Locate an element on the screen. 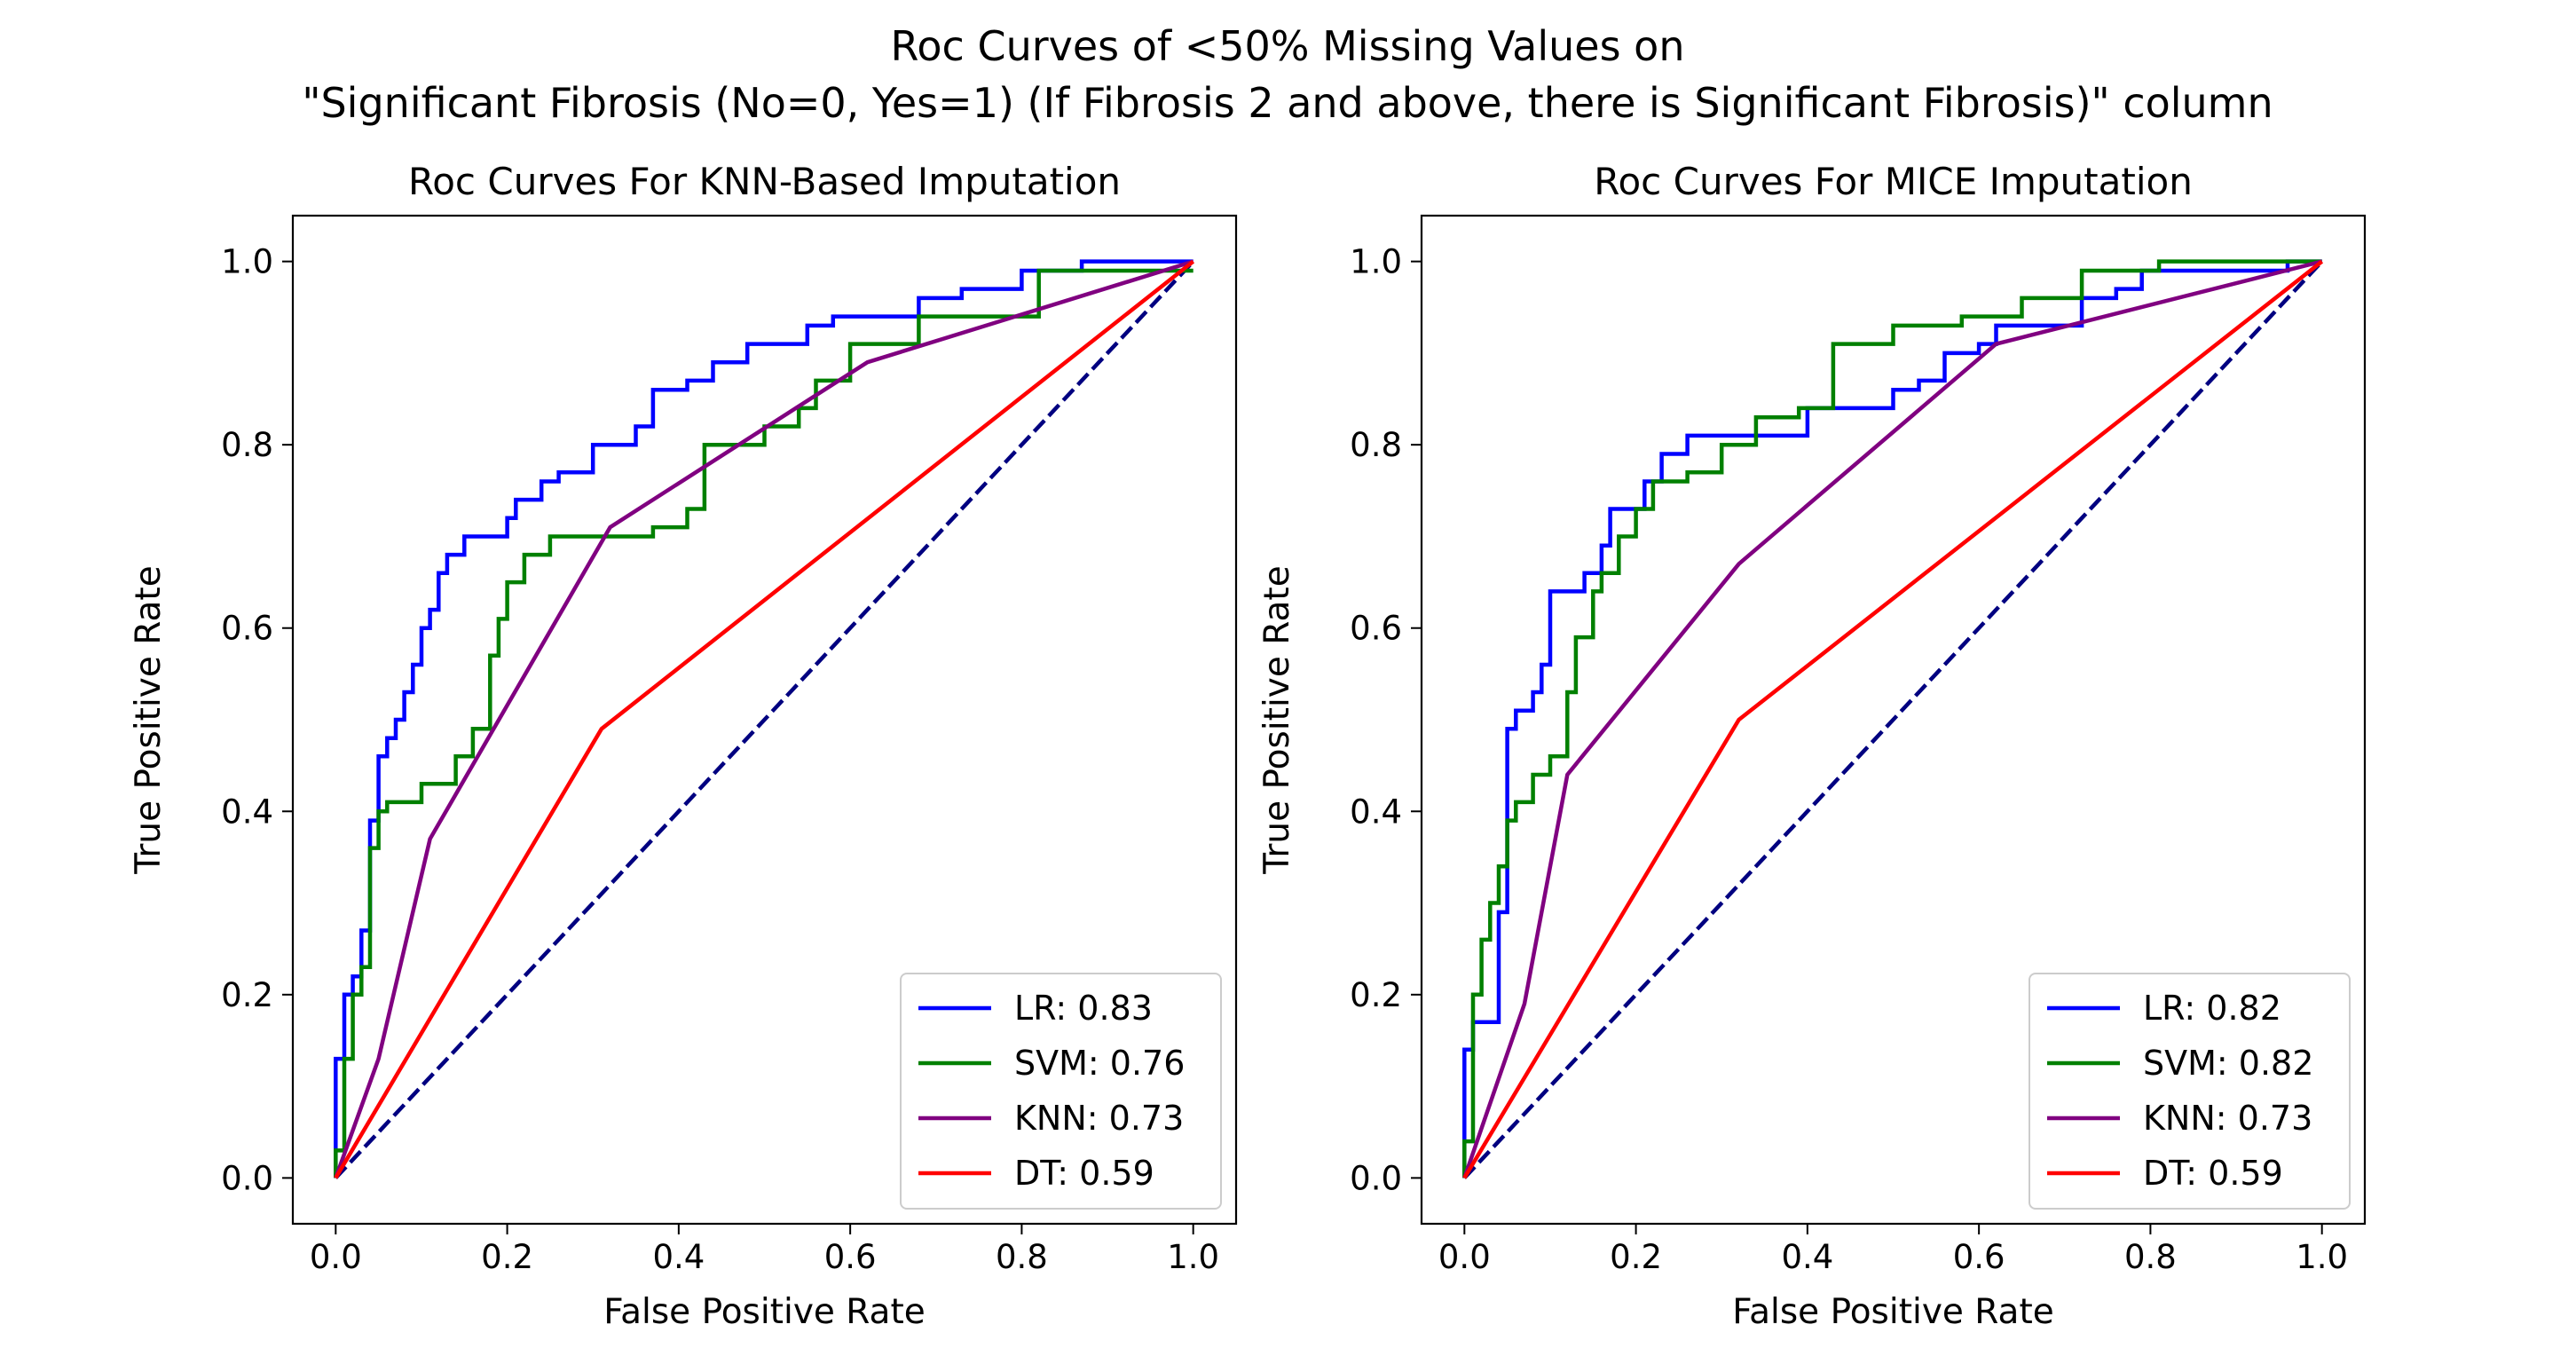 The image size is (2576, 1356). legend-entry: LR: 0.82 is located at coordinates (2212, 1008).